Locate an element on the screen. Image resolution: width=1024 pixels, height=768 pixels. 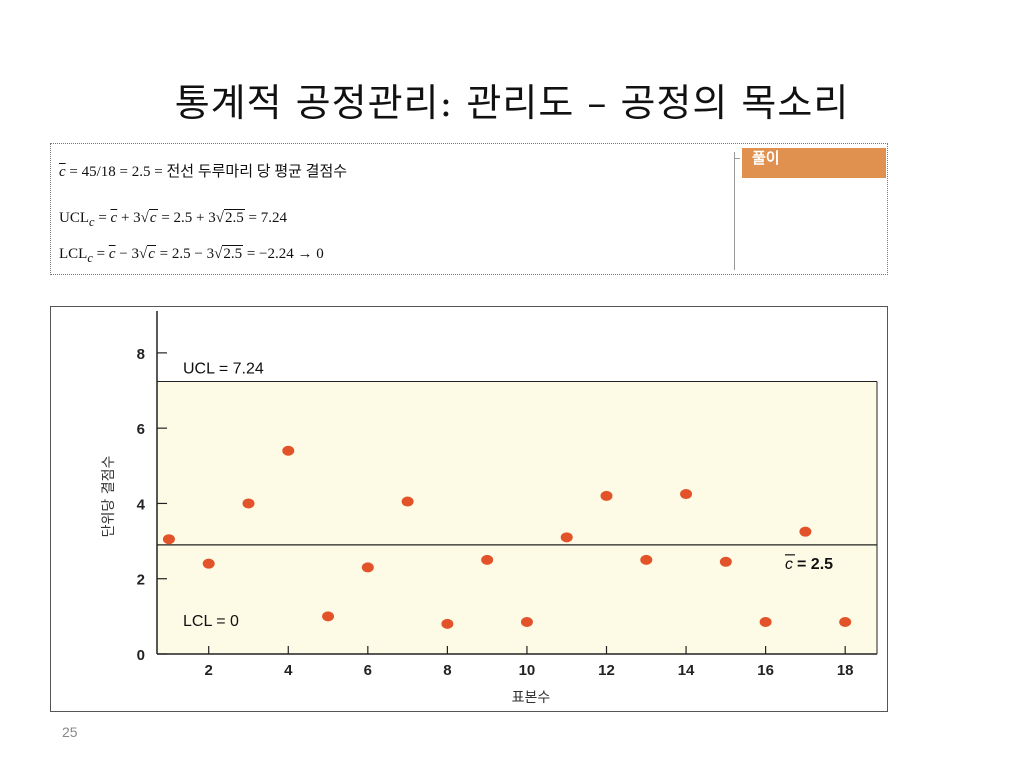
lcl-sqrt-v: 2.5 is located at coordinates (233, 253).